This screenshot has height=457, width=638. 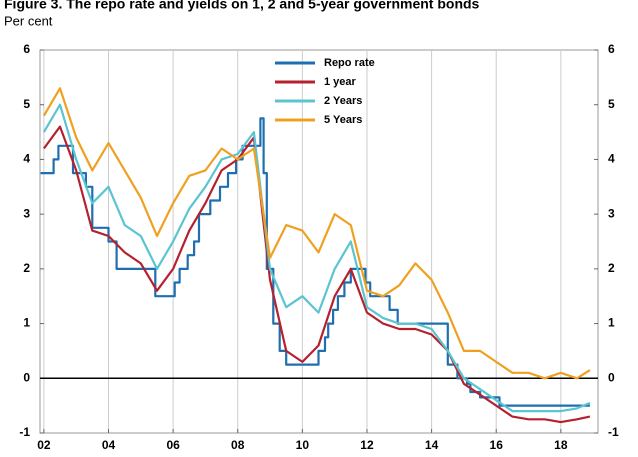 I want to click on y2-tick-label: 1, so click(x=611, y=323).